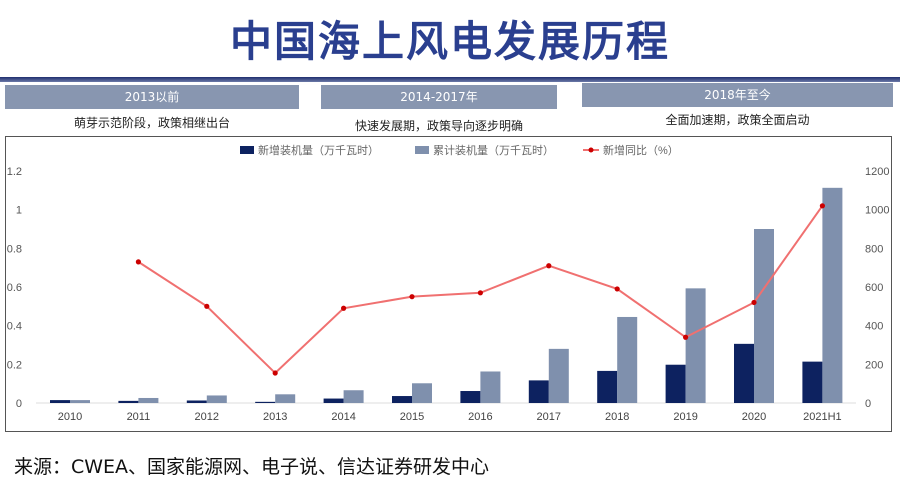 The image size is (900, 485). Describe the element at coordinates (450, 79) in the screenshot. I see `divider` at that location.